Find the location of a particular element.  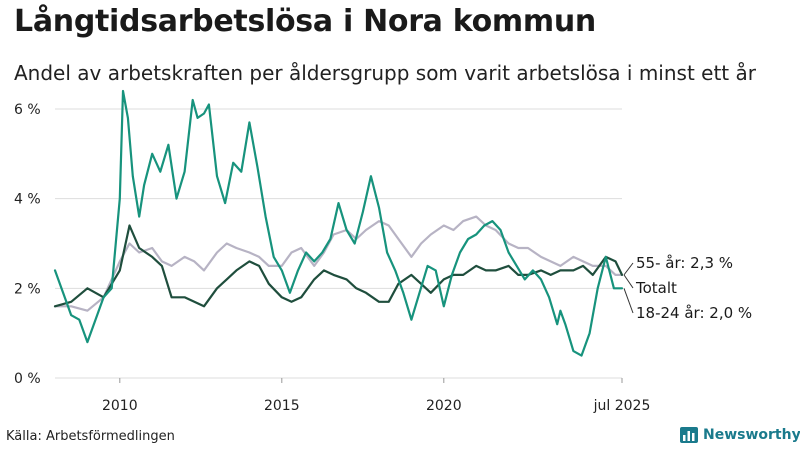

x-tick-label: 2020 is located at coordinates (444, 406).